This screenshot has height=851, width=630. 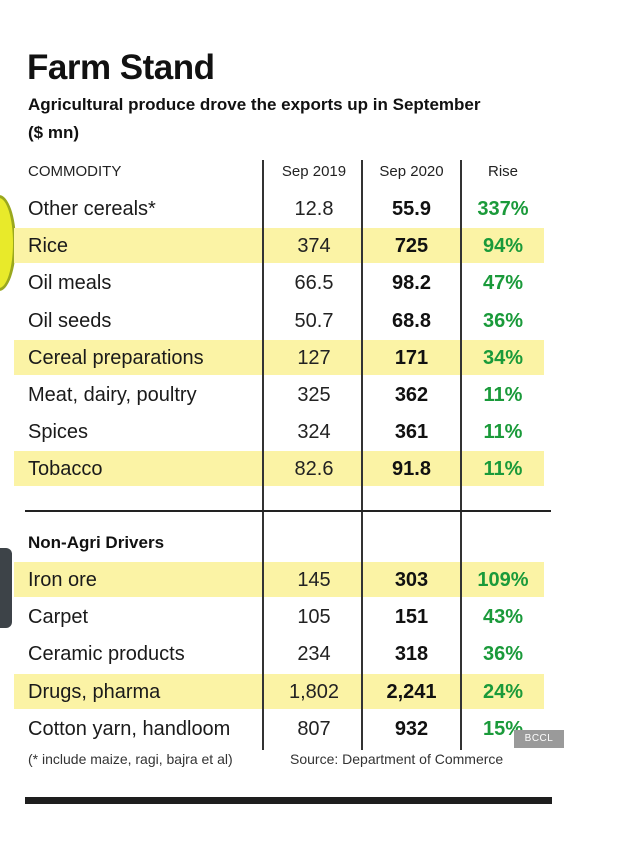 I want to click on rise-cell: 47%, so click(x=503, y=283).